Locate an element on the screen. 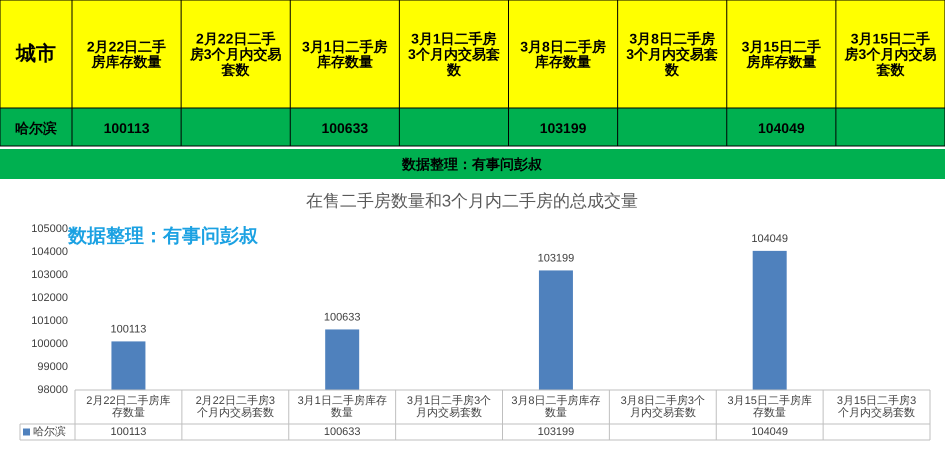 This screenshot has height=453, width=945. y-tick-label: 105000 is located at coordinates (49, 229).